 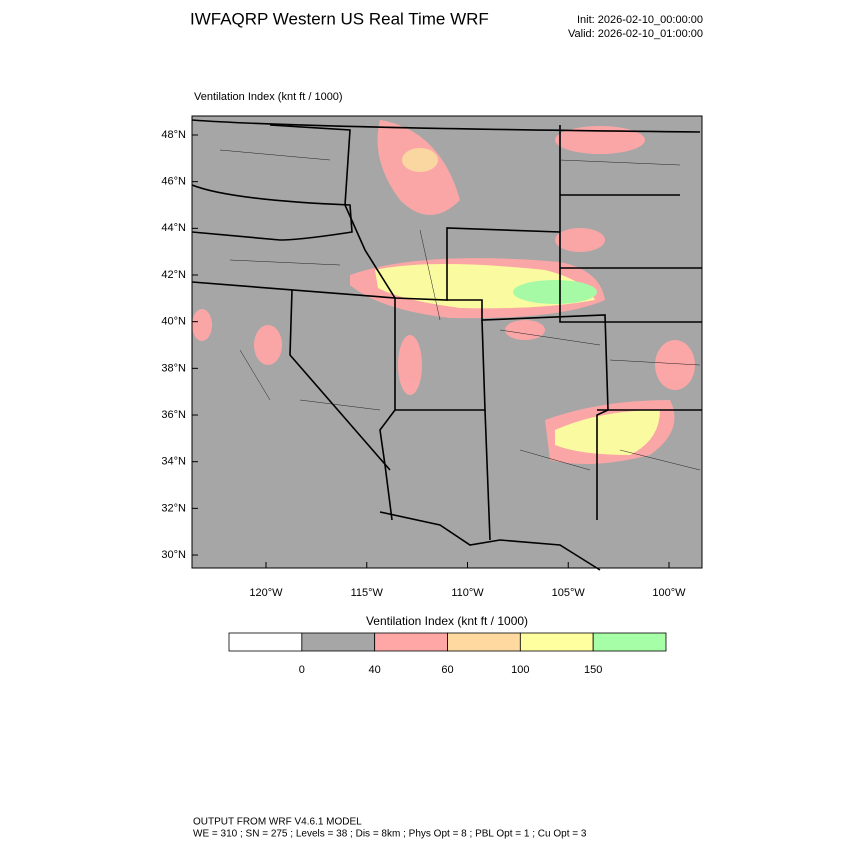 I want to click on lat-tick-label: 34°N, so click(x=173, y=462).